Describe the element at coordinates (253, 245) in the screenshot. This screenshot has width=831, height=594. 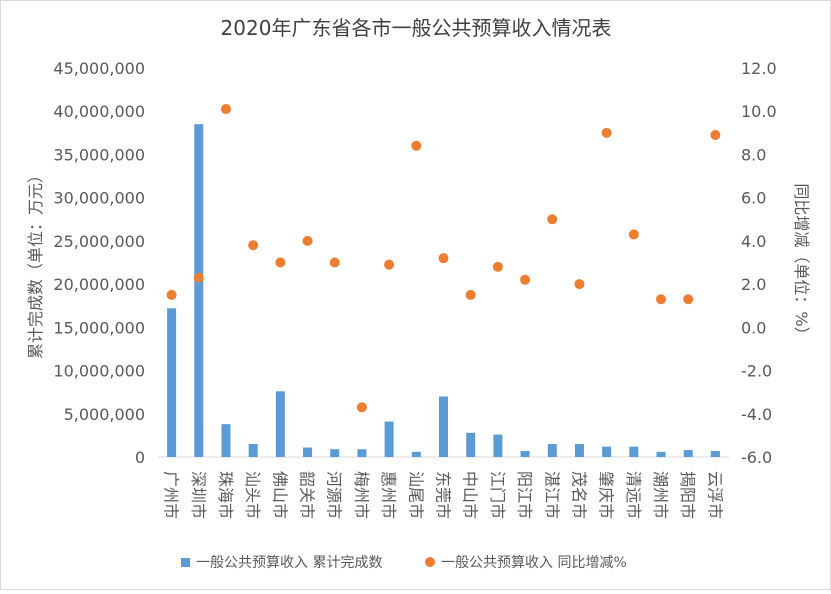
I see `point-汕头市` at that location.